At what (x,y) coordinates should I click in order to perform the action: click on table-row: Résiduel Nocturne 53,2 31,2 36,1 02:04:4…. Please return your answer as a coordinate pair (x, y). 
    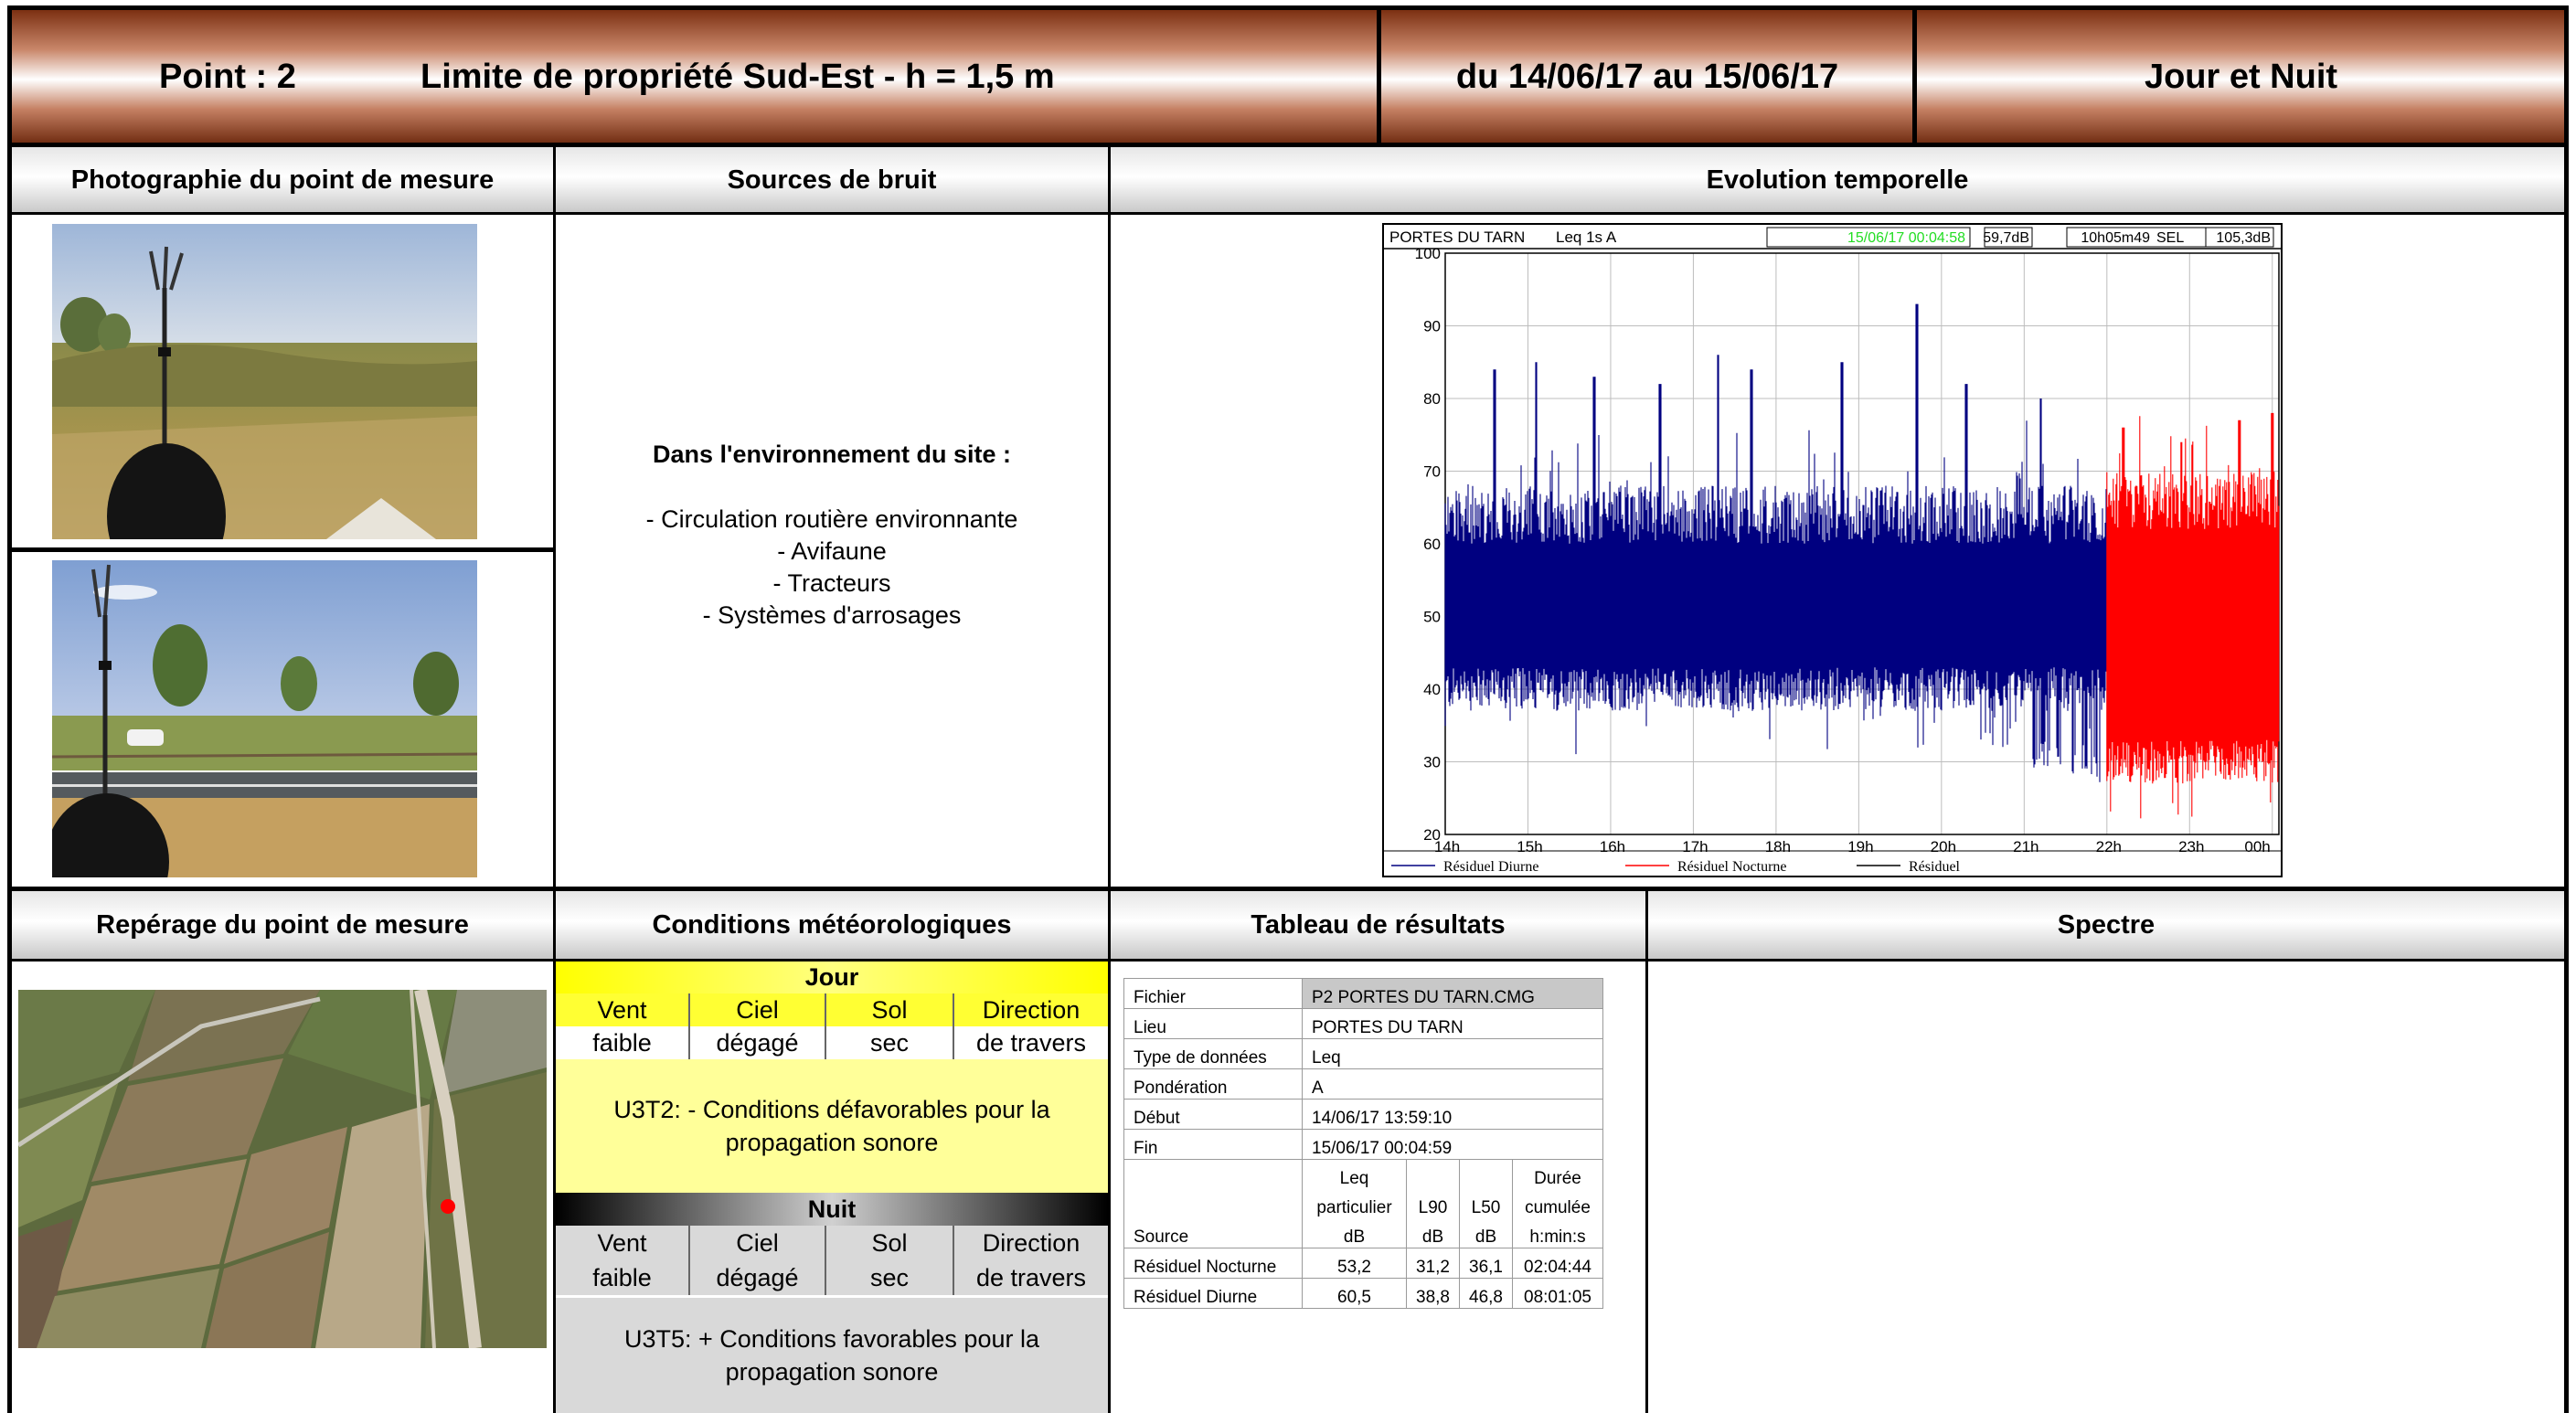
    Looking at the image, I should click on (1363, 1263).